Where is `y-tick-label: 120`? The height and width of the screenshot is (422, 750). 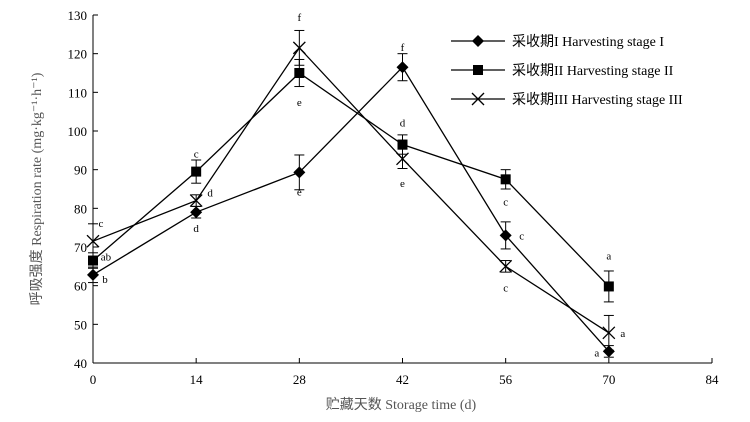
y-tick-label: 120 is located at coordinates (78, 54).